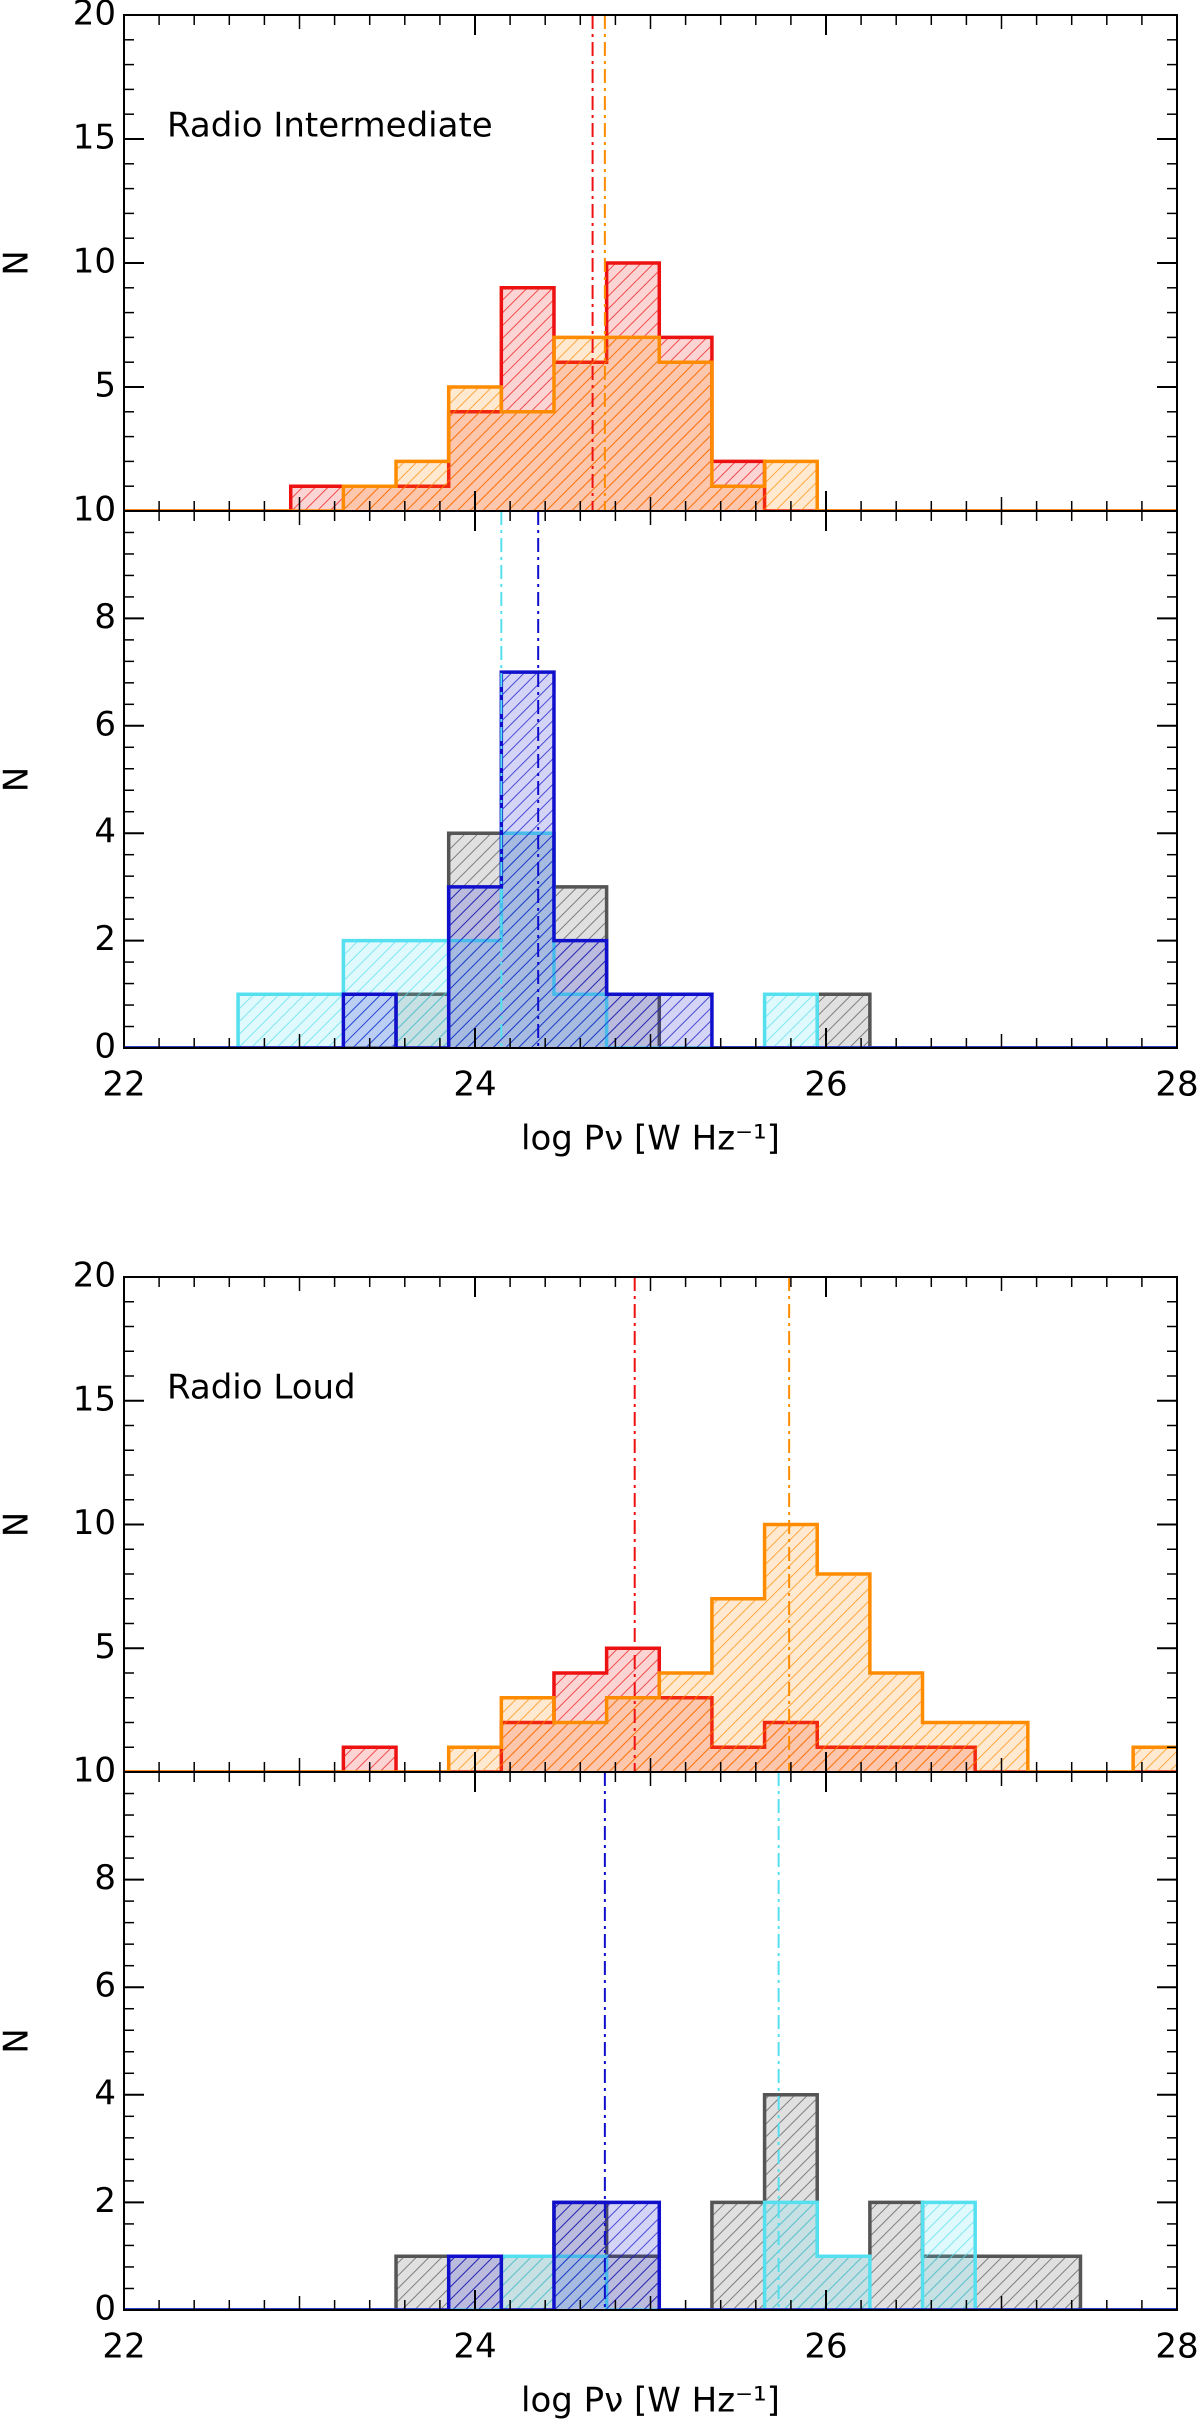 This screenshot has width=1200, height=2427. What do you see at coordinates (261, 1388) in the screenshot?
I see `annotation: Radio Loud` at bounding box center [261, 1388].